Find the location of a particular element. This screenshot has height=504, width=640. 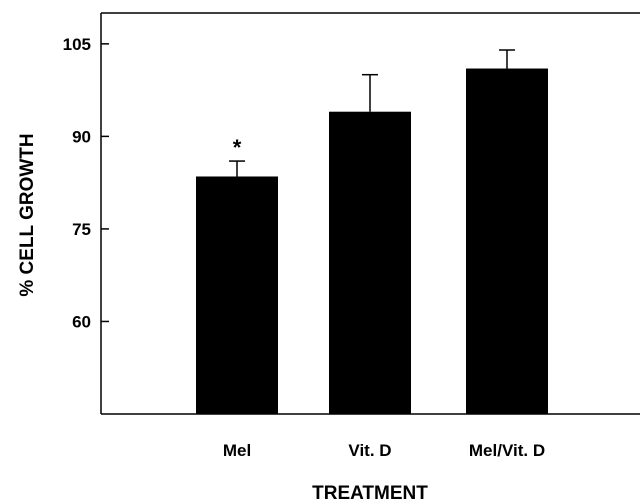

y-axis-title: % CELL GROWTH is located at coordinates (27, 214).